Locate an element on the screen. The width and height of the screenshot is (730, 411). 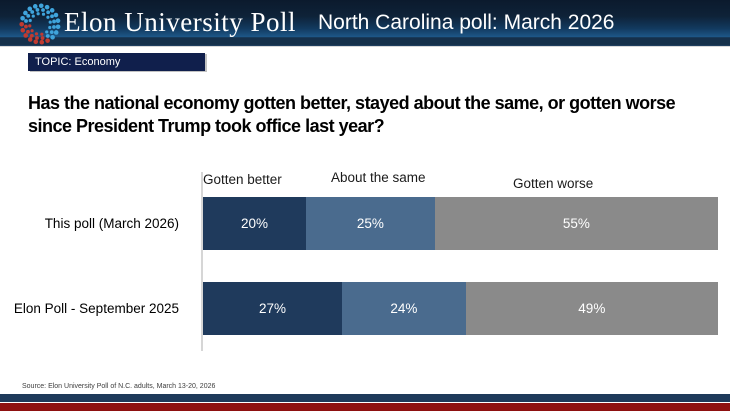
bar-segment: 27% is located at coordinates (273, 308).